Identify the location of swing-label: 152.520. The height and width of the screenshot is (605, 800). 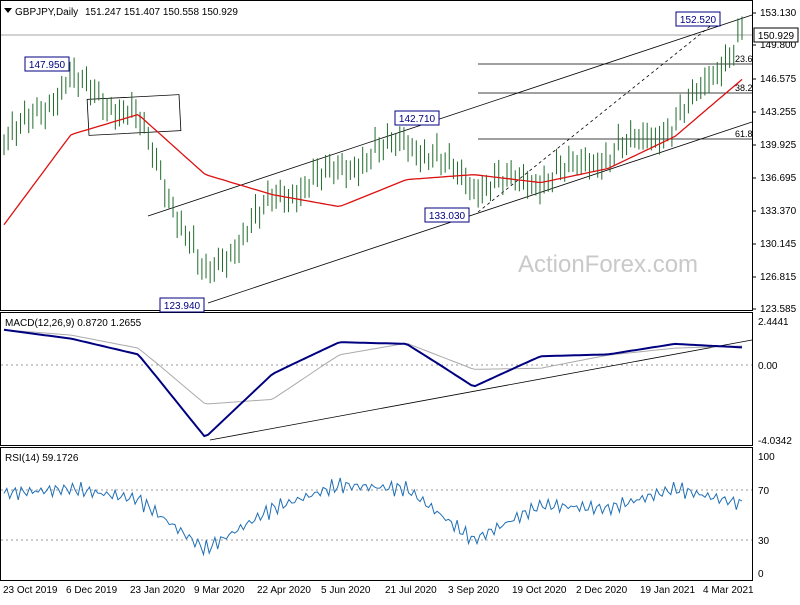
(698, 20).